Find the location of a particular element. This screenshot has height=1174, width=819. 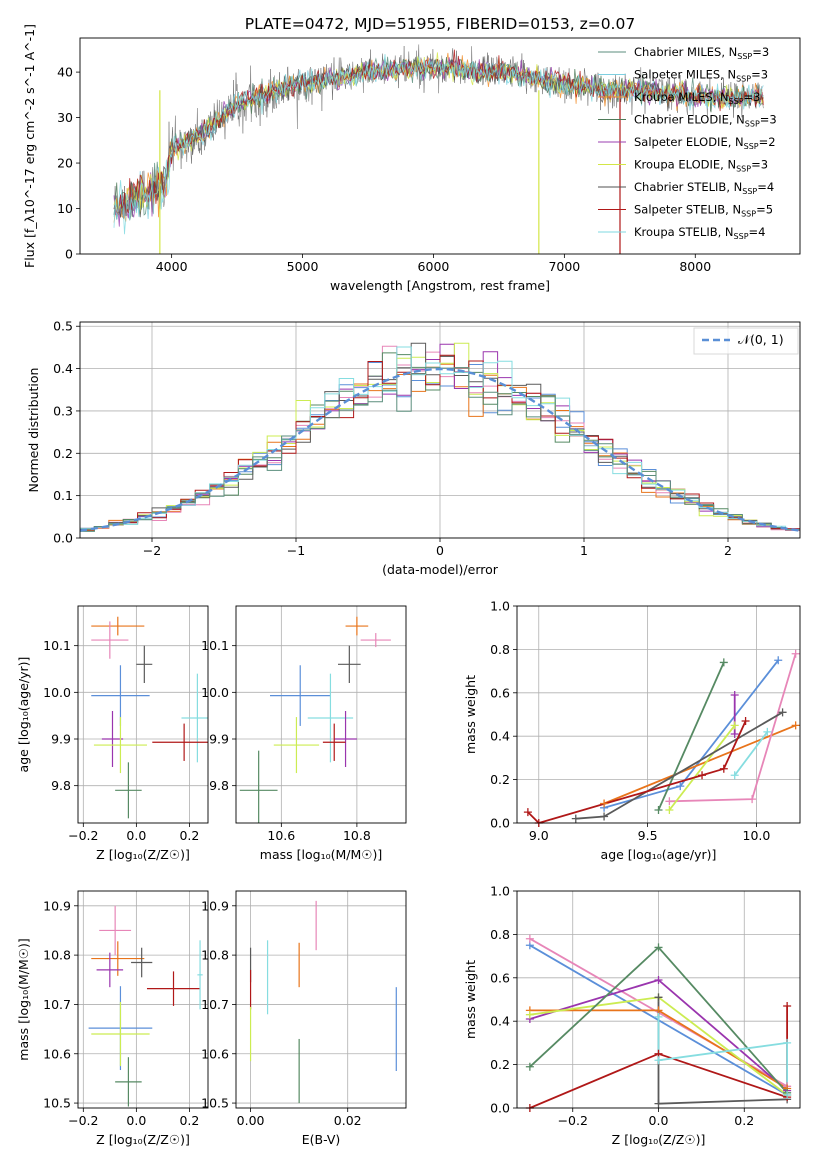

weight-line is located at coordinates (702, 767).